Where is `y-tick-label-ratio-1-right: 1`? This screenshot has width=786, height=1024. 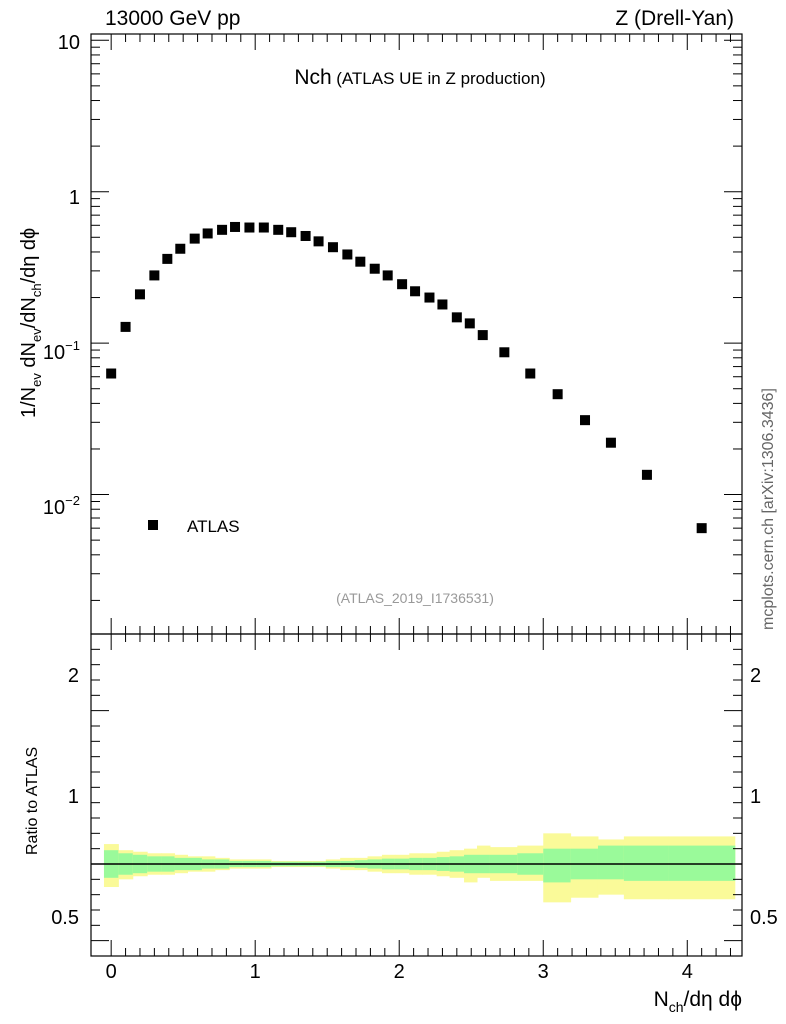
y-tick-label-ratio-1-right: 1 is located at coordinates (755, 797).